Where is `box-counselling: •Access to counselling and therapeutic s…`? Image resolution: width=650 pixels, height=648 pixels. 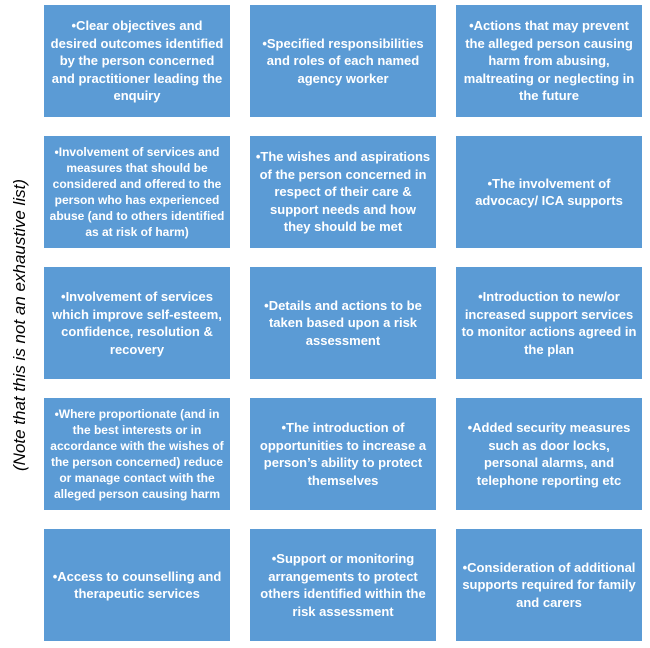
box-counselling: •Access to counselling and therapeutic s… is located at coordinates (137, 585).